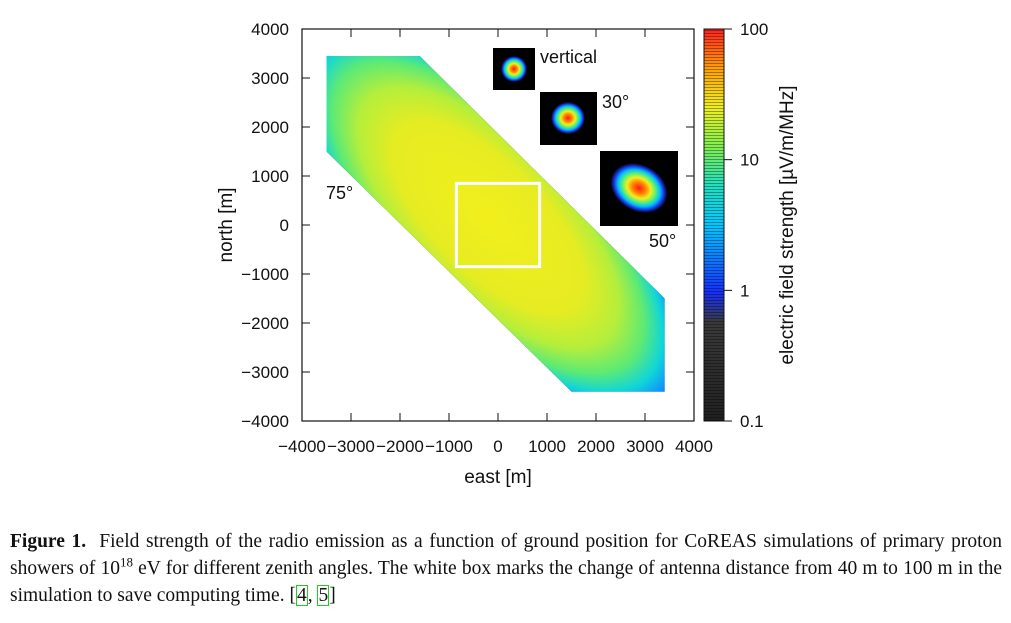  Describe the element at coordinates (497, 446) in the screenshot. I see `x-tick-label: 0` at that location.